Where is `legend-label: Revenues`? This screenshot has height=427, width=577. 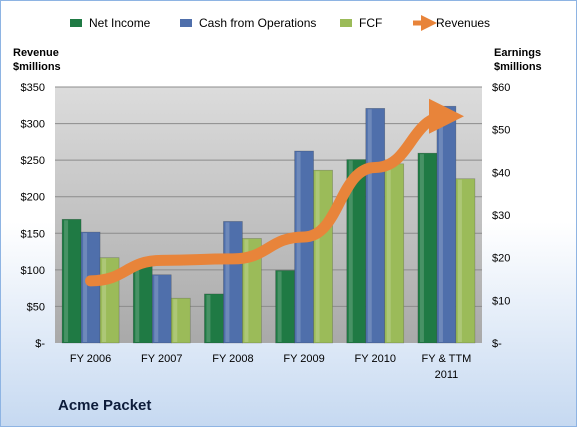
legend-label: Revenues is located at coordinates (463, 23).